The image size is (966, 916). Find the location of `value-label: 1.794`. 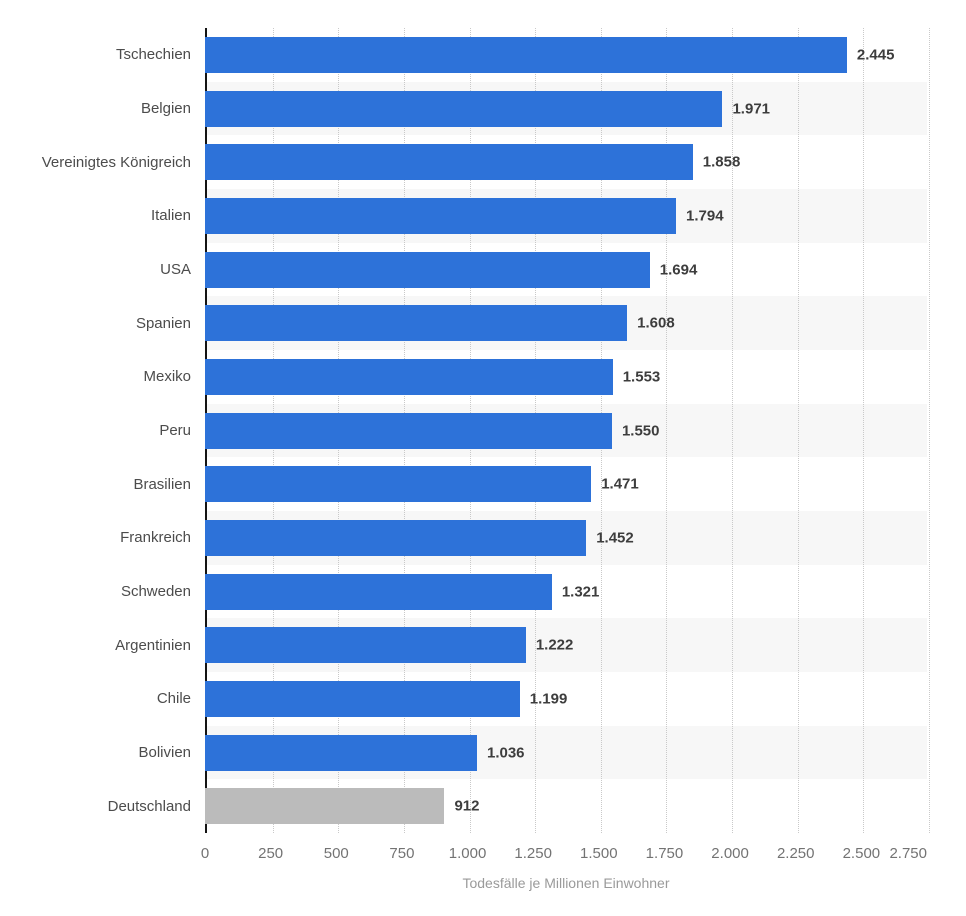

value-label: 1.794 is located at coordinates (705, 216).